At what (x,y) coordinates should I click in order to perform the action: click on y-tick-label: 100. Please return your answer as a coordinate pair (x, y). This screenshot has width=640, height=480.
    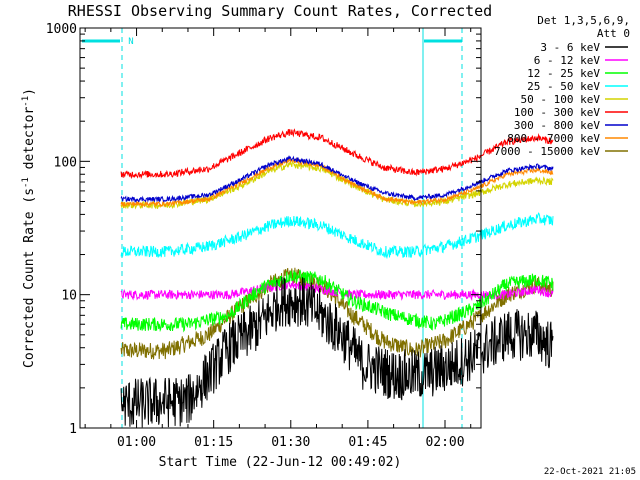
    Looking at the image, I should click on (65, 162).